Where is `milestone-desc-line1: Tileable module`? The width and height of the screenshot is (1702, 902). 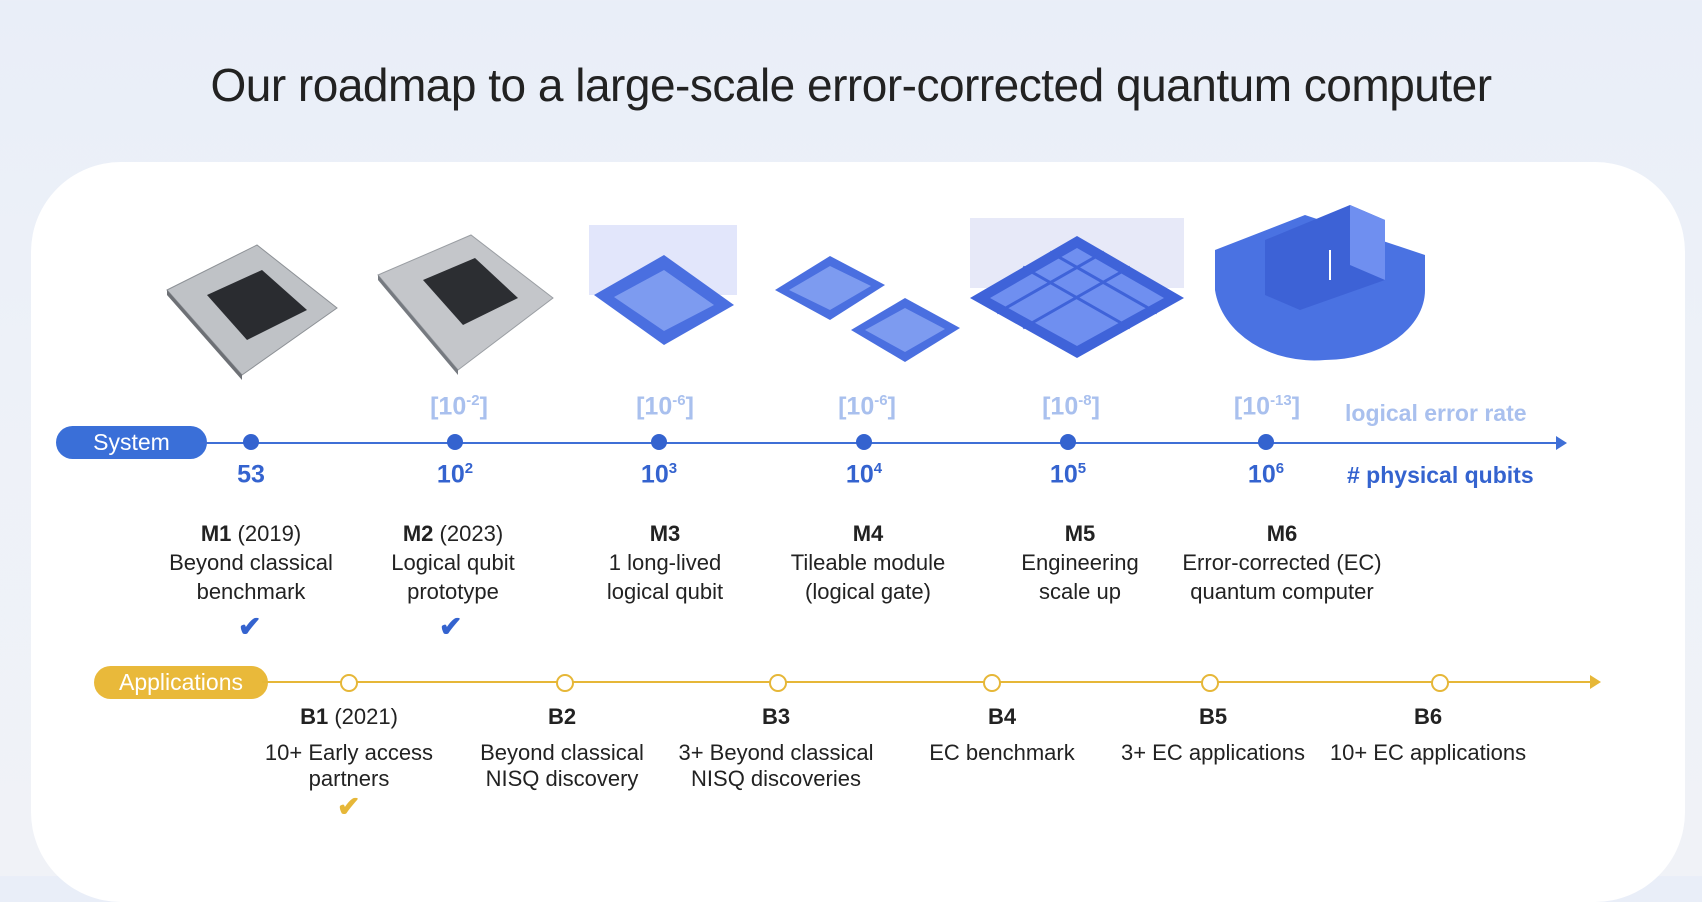
milestone-desc-line1: Tileable module is located at coordinates (868, 562).